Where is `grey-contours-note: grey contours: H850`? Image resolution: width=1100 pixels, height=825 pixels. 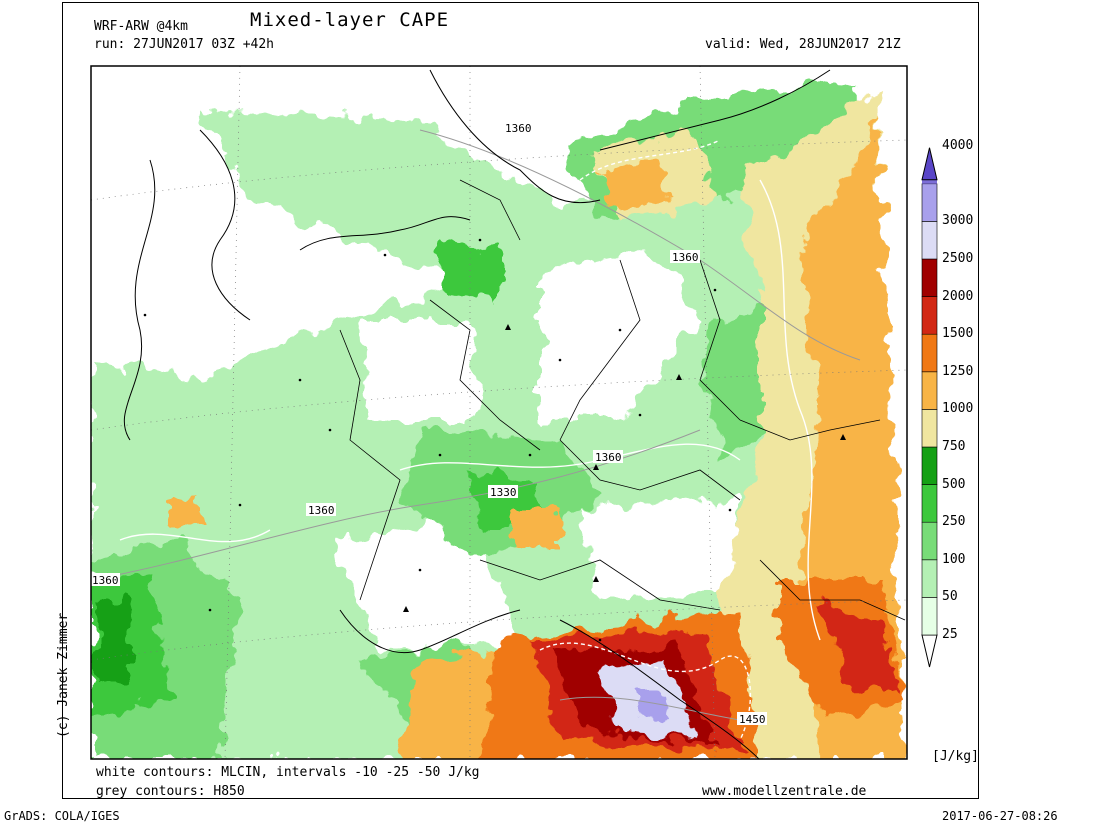
grey-contours-note: grey contours: H850 is located at coordinates (170, 791).